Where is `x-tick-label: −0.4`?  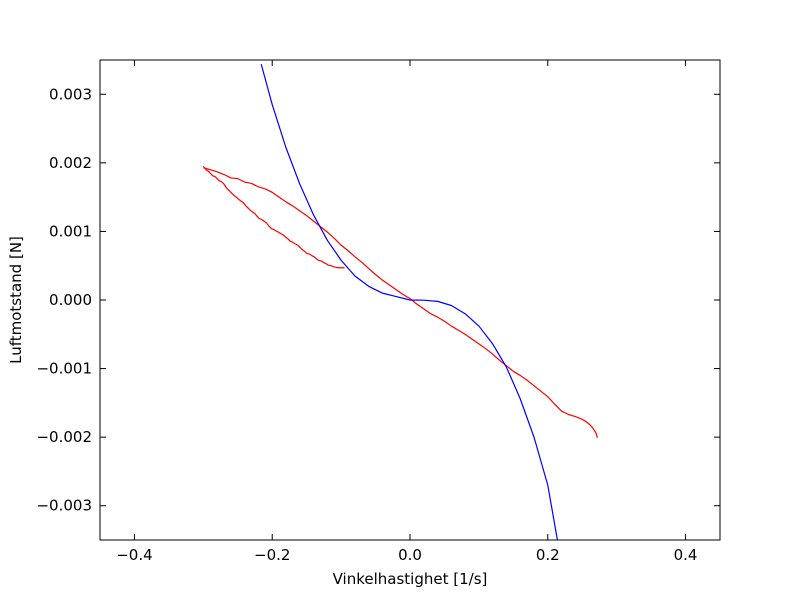
x-tick-label: −0.4 is located at coordinates (134, 555).